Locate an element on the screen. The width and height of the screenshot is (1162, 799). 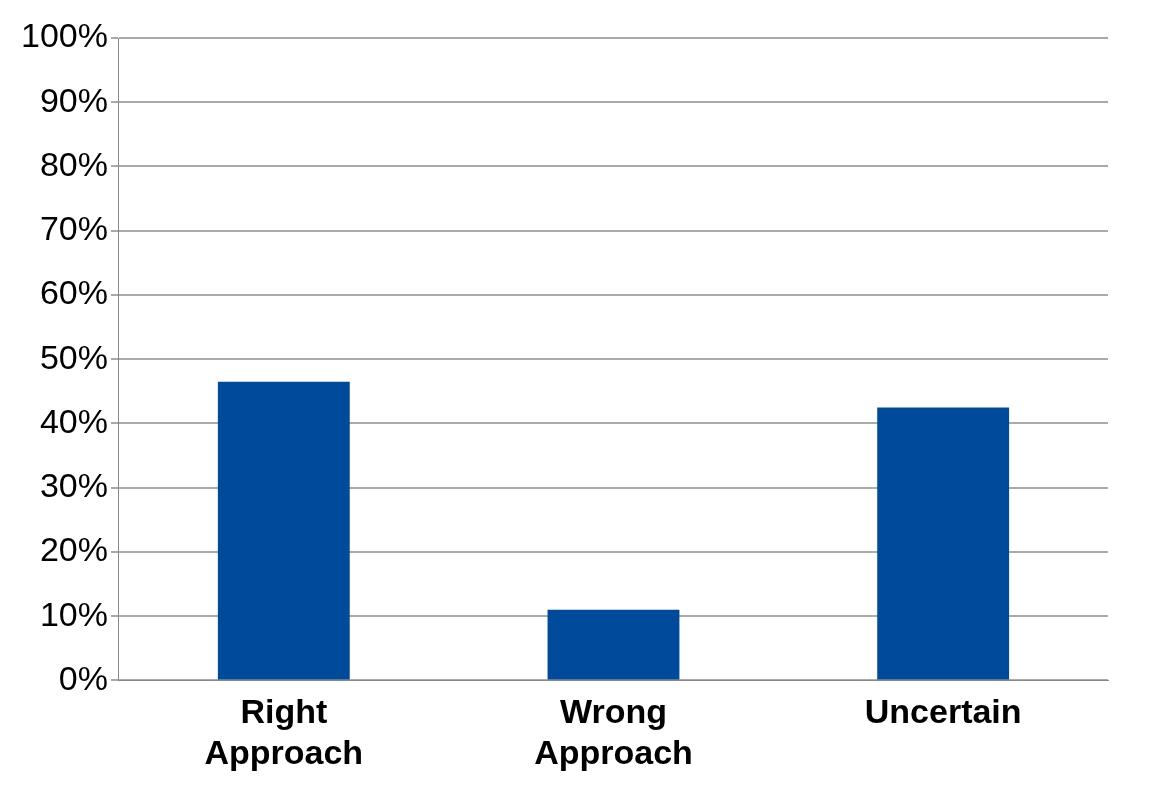
x-tick-label: Wrong Approach is located at coordinates (613, 731).